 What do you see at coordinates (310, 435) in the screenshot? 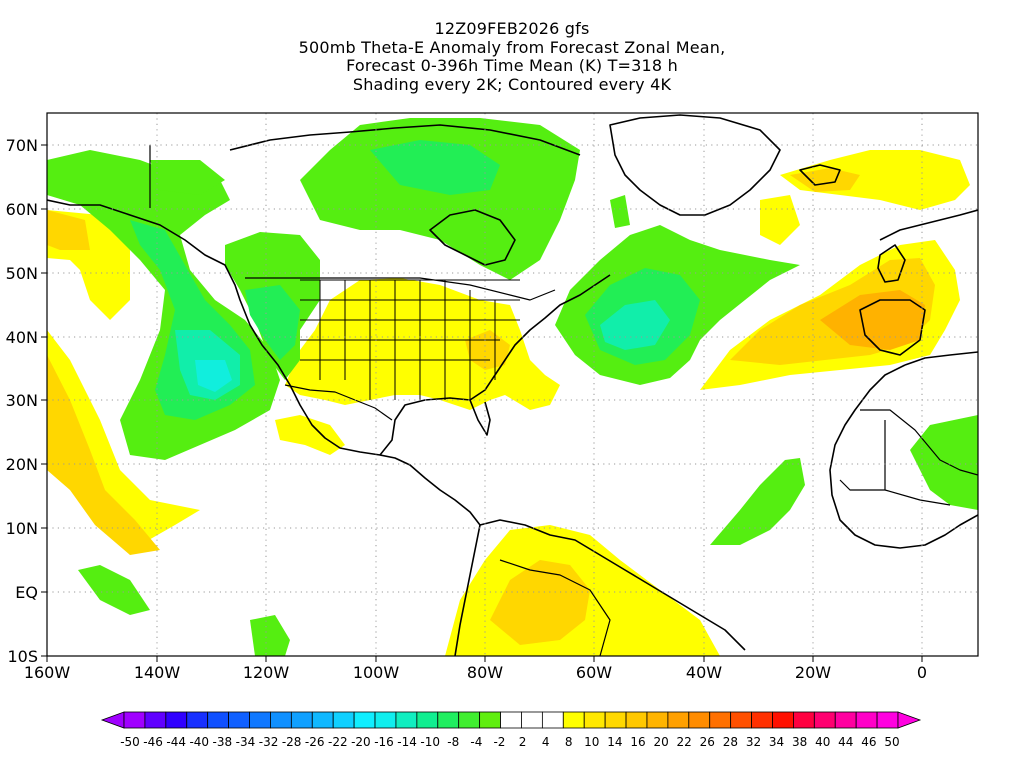
I see `warm-mexico-yellow` at bounding box center [310, 435].